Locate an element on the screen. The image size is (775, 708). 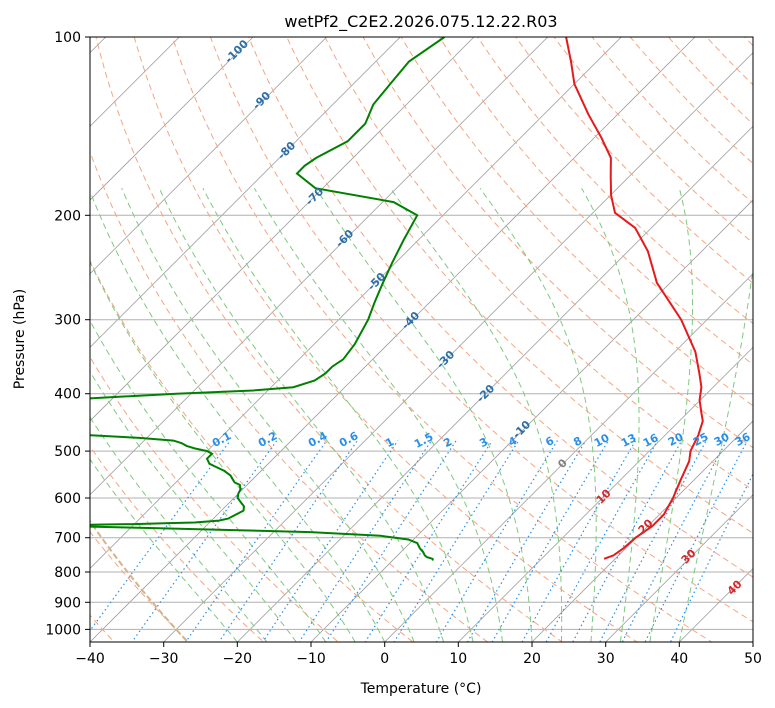
x-tick-label: 40 is located at coordinates (679, 659).